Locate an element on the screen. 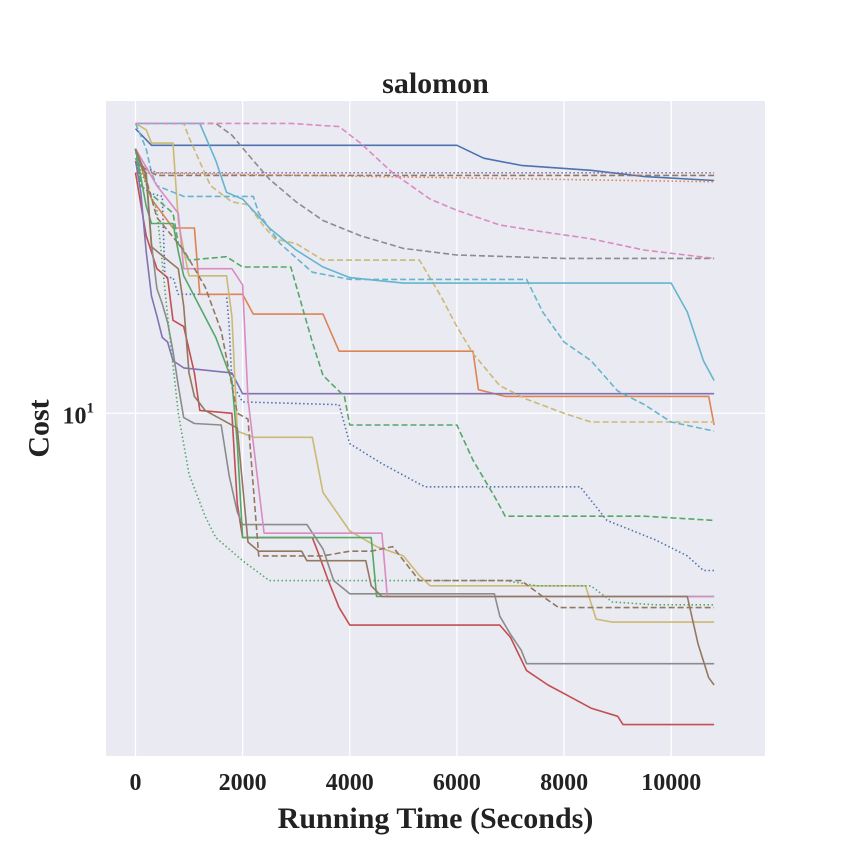 The height and width of the screenshot is (850, 850). y-axis-ticks: 101 is located at coordinates (79, 414).